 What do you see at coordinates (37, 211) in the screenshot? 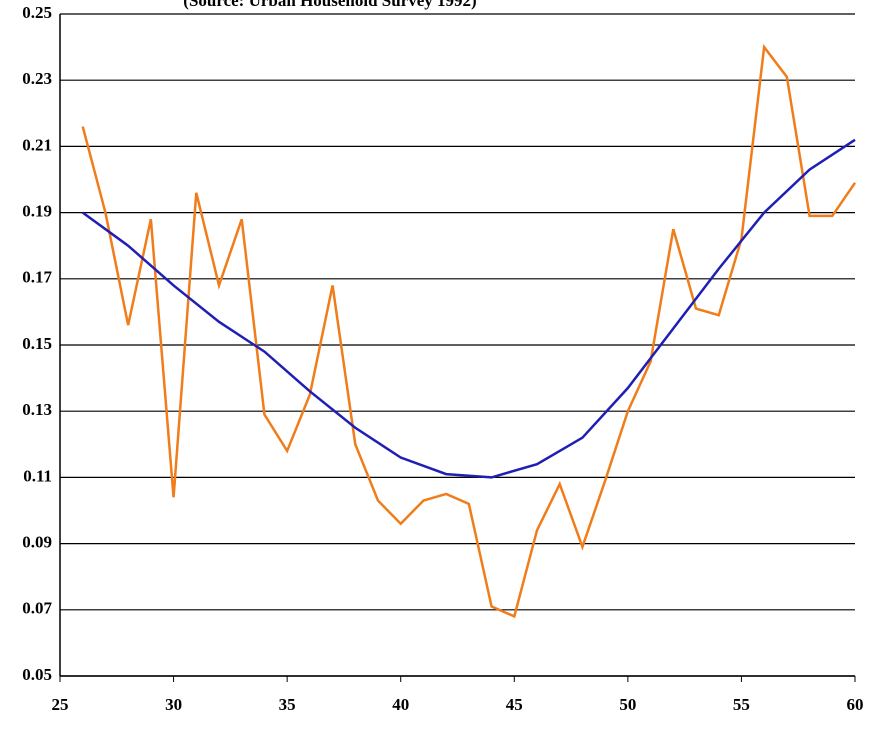
I see `y-tick-label: 0.19` at bounding box center [37, 211].